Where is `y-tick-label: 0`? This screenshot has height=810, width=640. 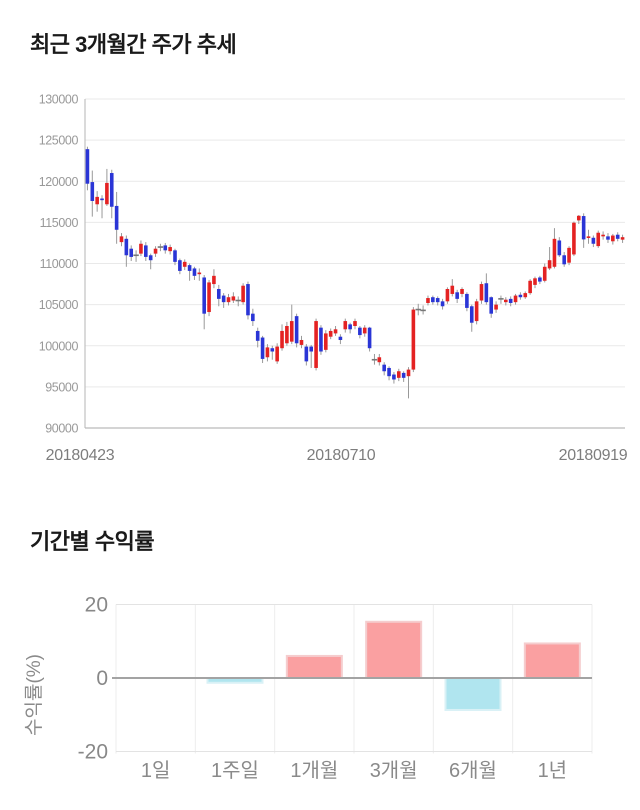
y-tick-label: 0 is located at coordinates (102, 678).